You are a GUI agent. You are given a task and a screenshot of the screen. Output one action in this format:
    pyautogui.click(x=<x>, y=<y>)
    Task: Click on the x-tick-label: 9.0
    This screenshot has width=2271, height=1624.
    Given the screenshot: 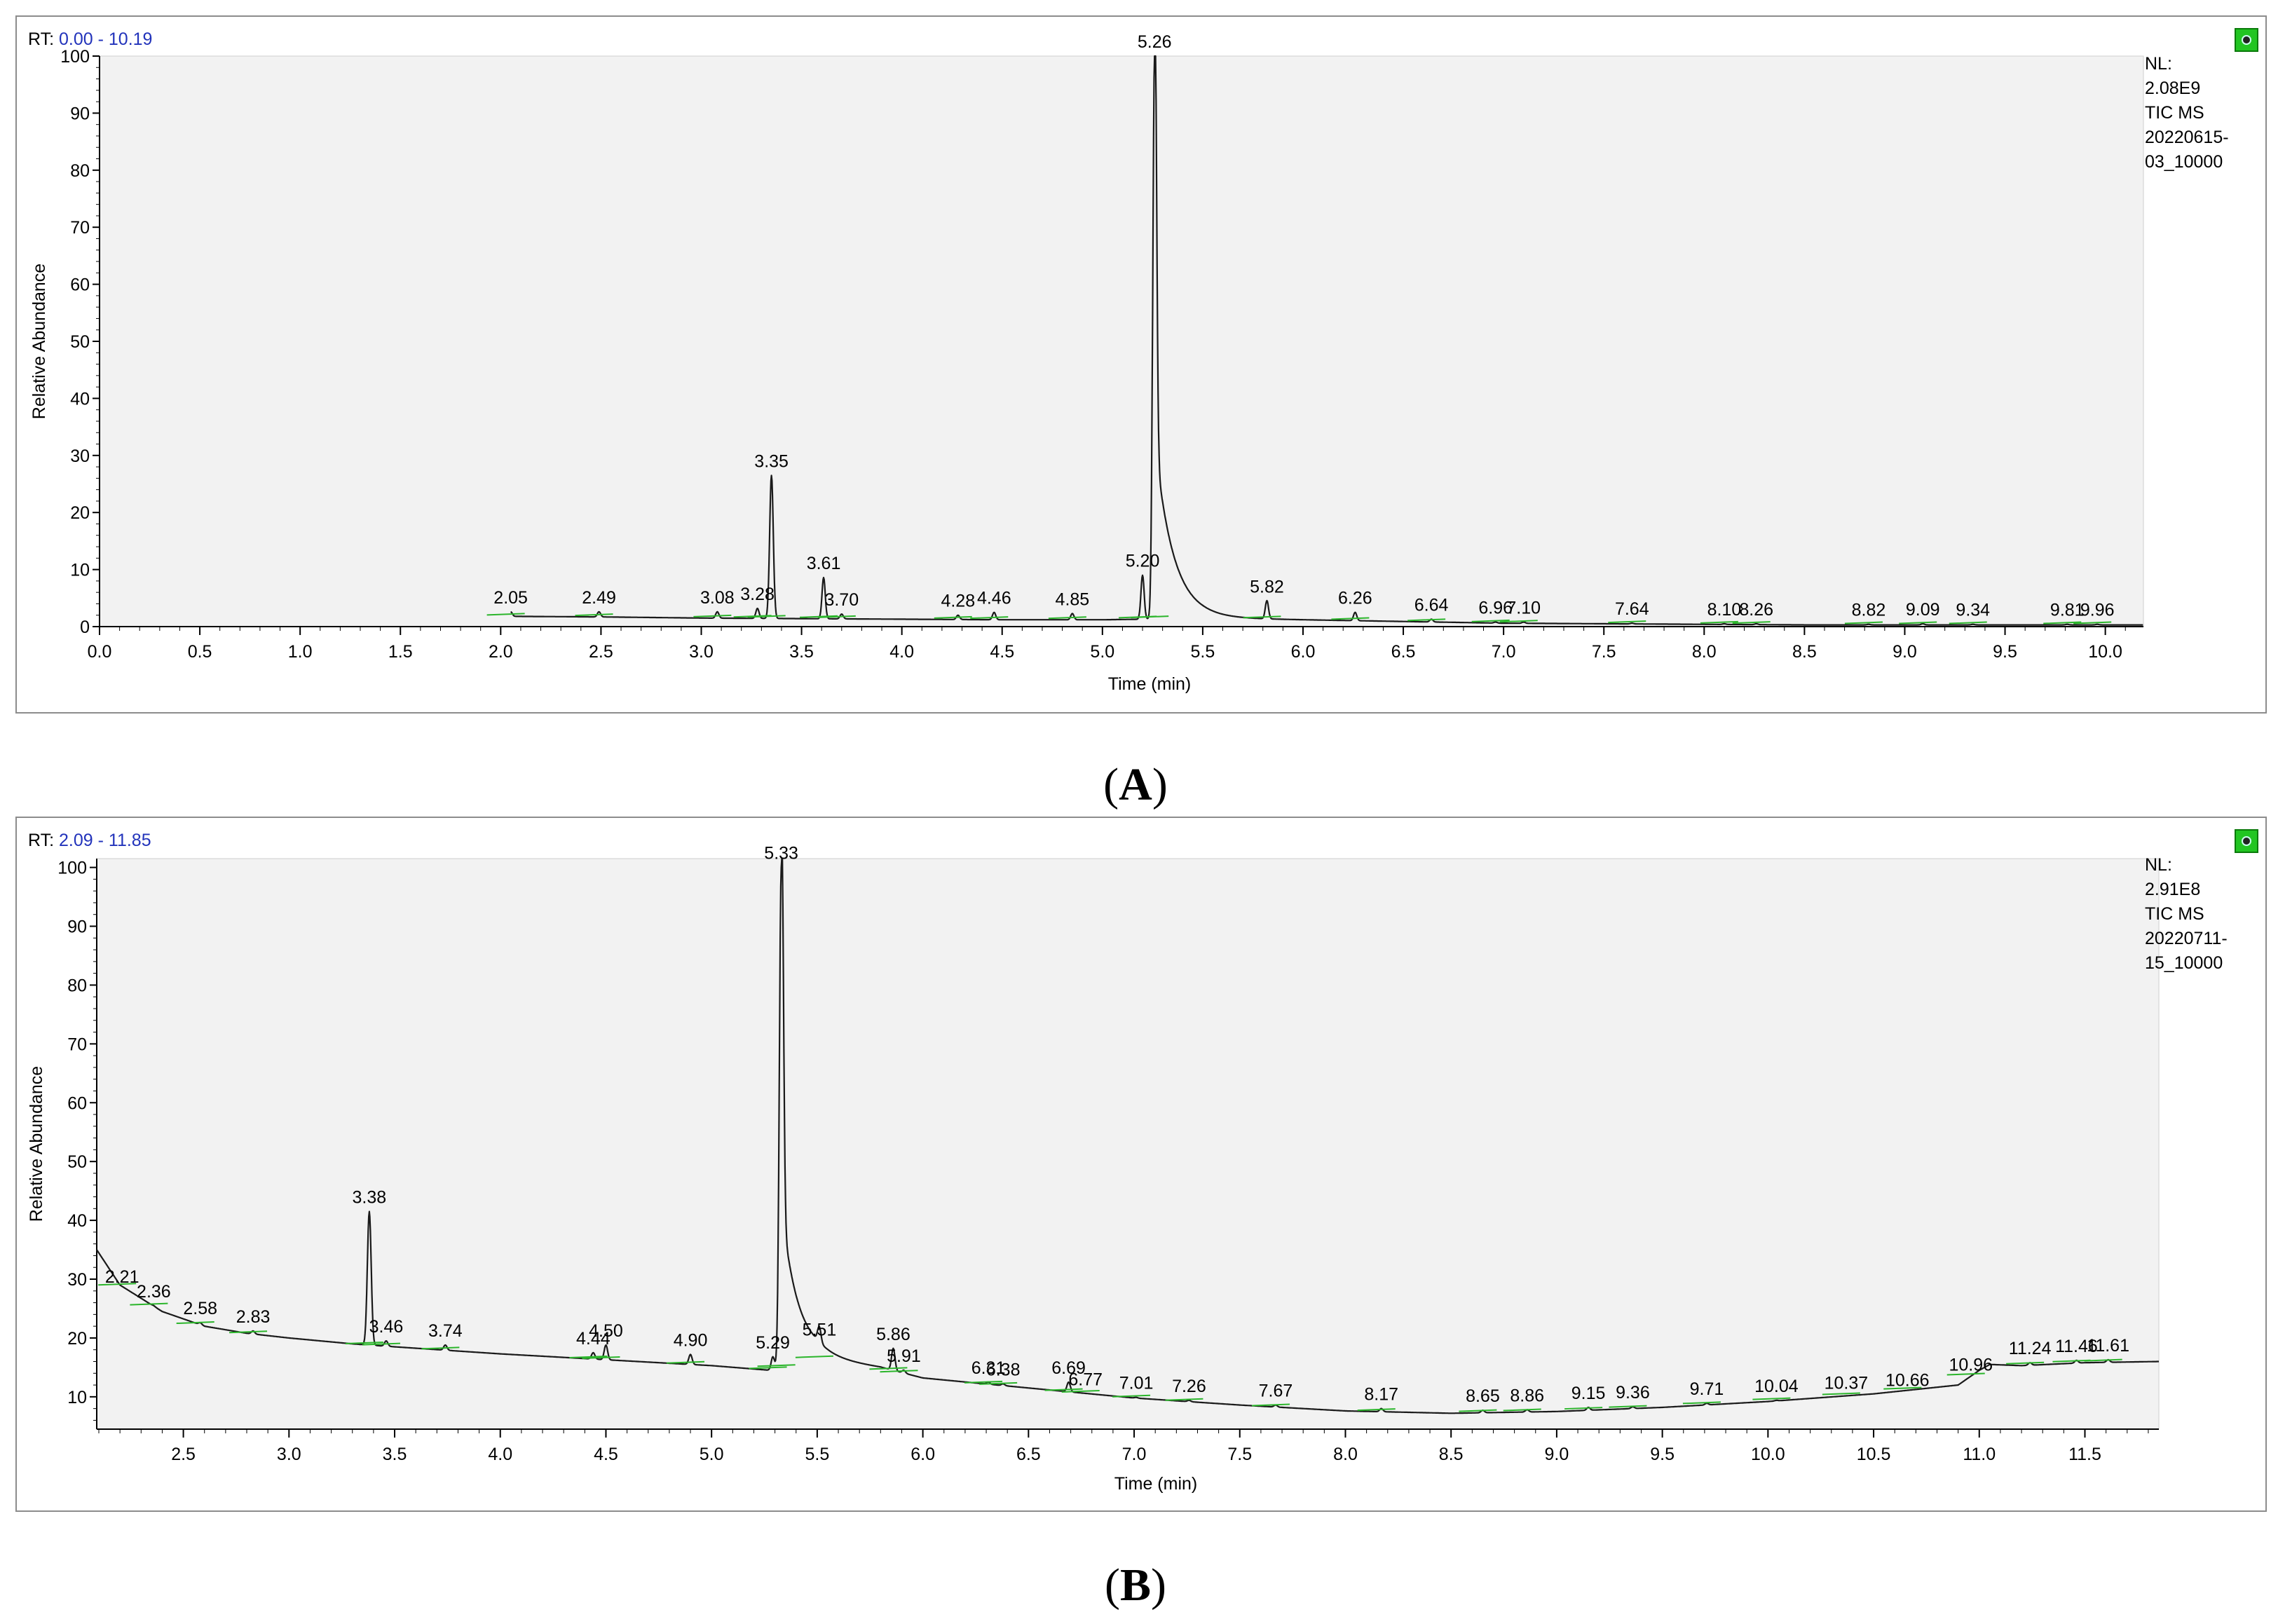 What is the action you would take?
    pyautogui.click(x=1904, y=652)
    